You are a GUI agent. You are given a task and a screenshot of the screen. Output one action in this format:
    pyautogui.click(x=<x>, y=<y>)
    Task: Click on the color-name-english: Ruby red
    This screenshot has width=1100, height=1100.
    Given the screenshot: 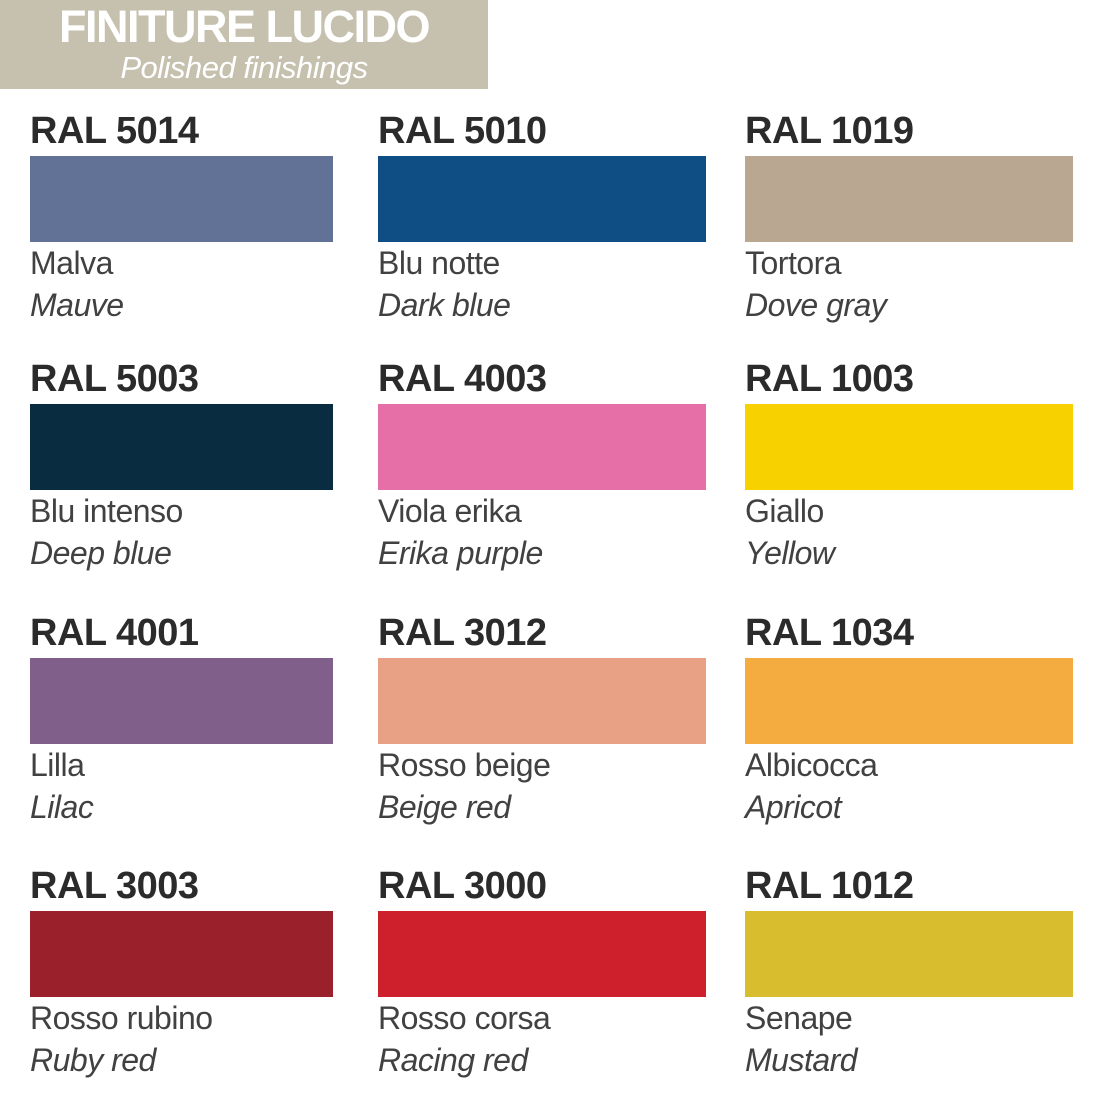 What is the action you would take?
    pyautogui.click(x=93, y=1060)
    